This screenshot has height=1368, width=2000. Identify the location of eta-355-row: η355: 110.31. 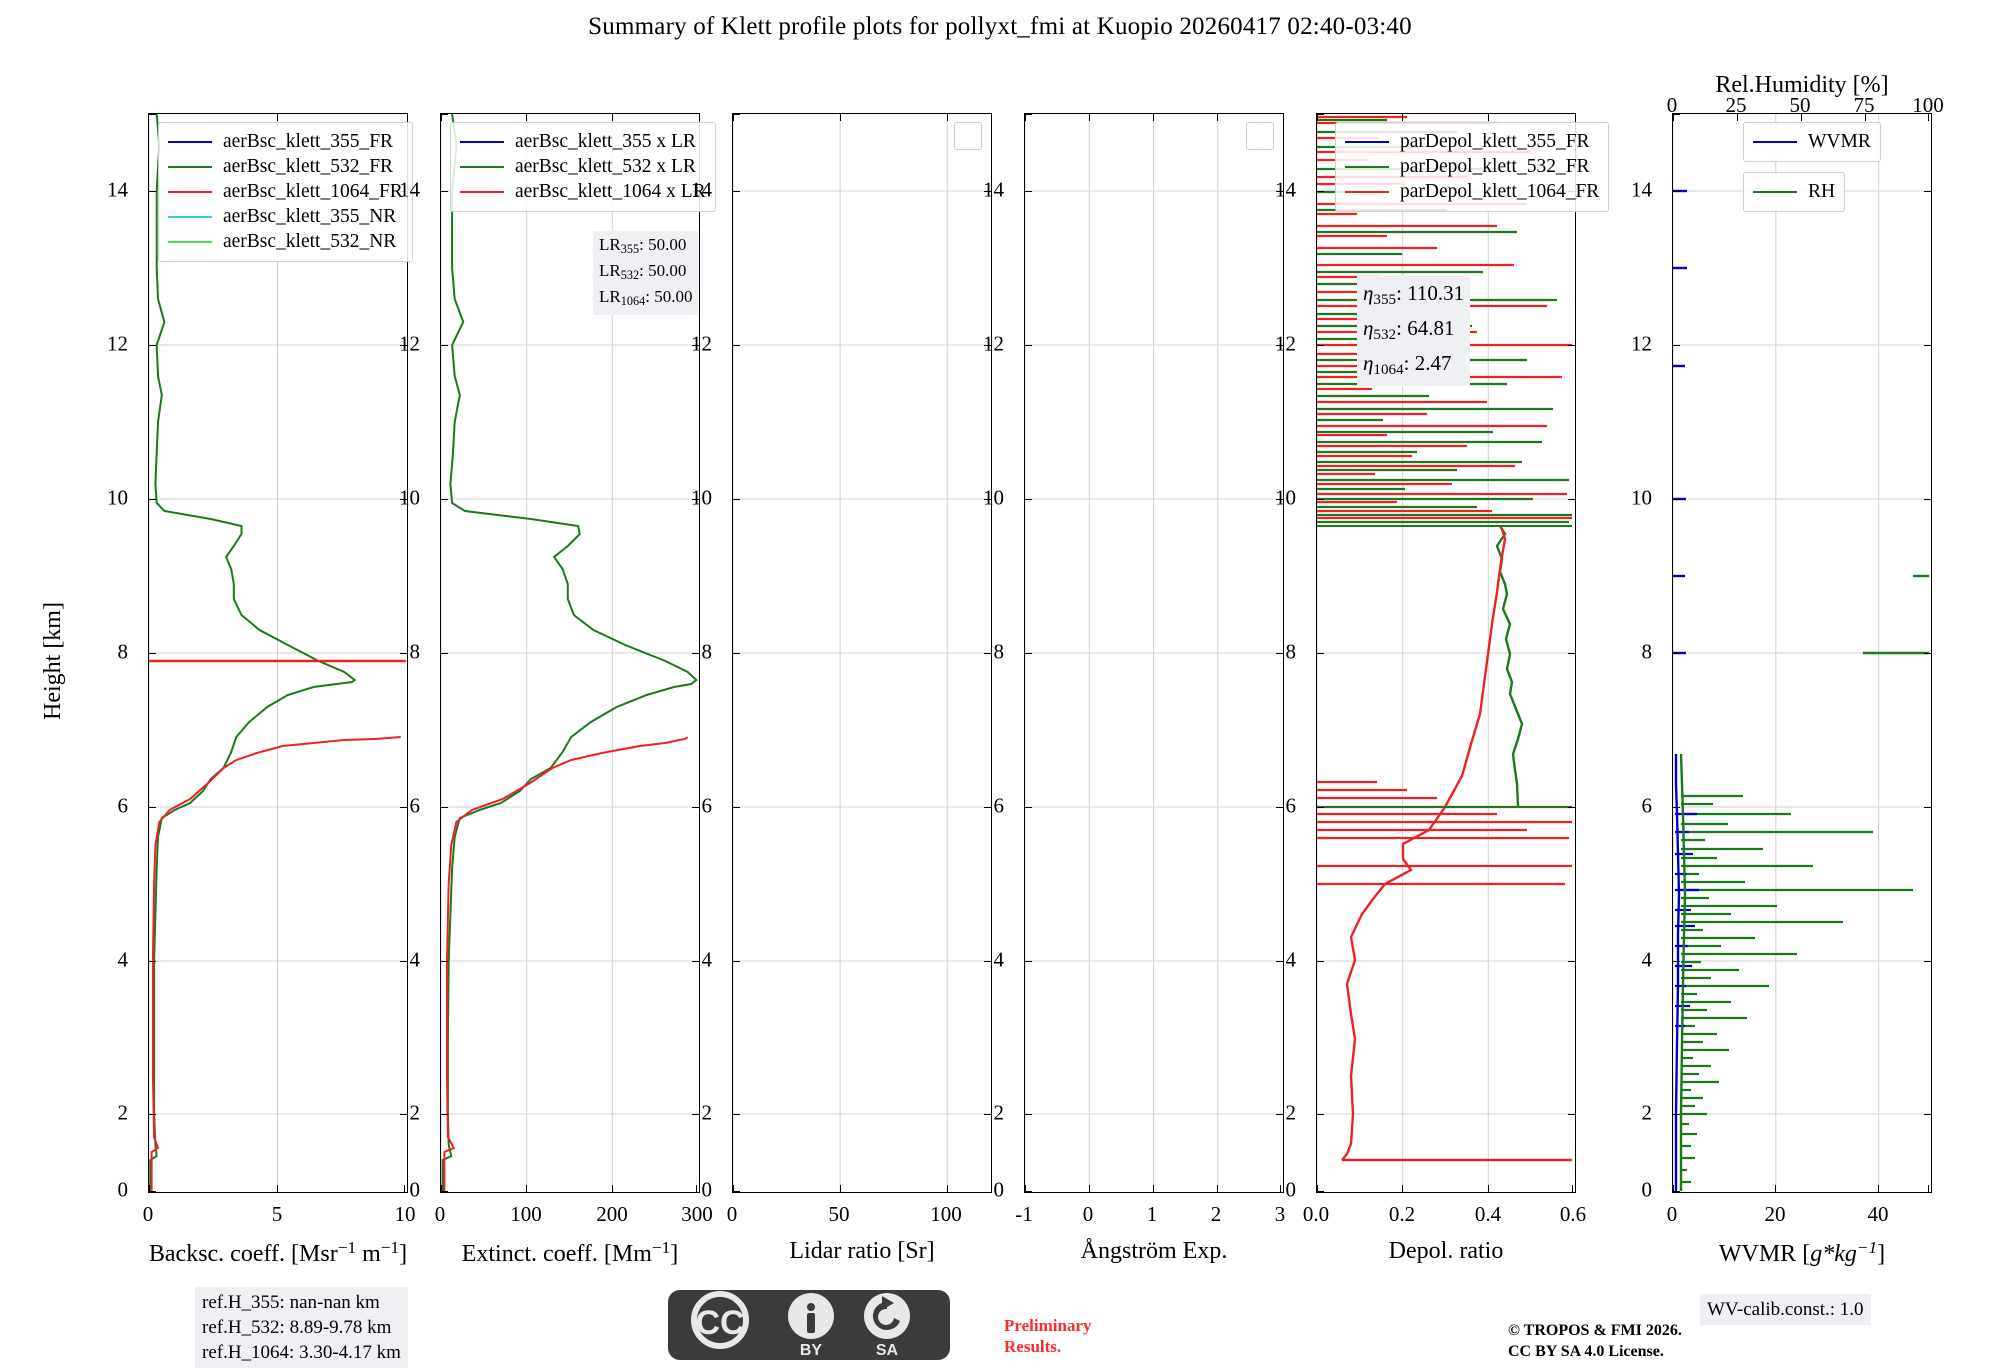
(1414, 294).